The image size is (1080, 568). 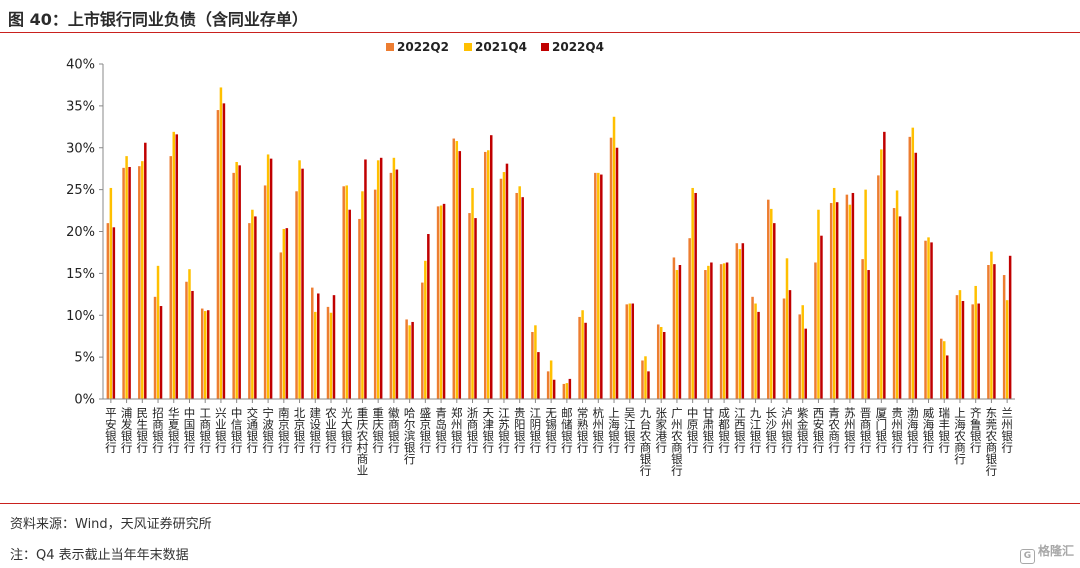 I want to click on bar-2022Q4-长沙银行, so click(x=774, y=311).